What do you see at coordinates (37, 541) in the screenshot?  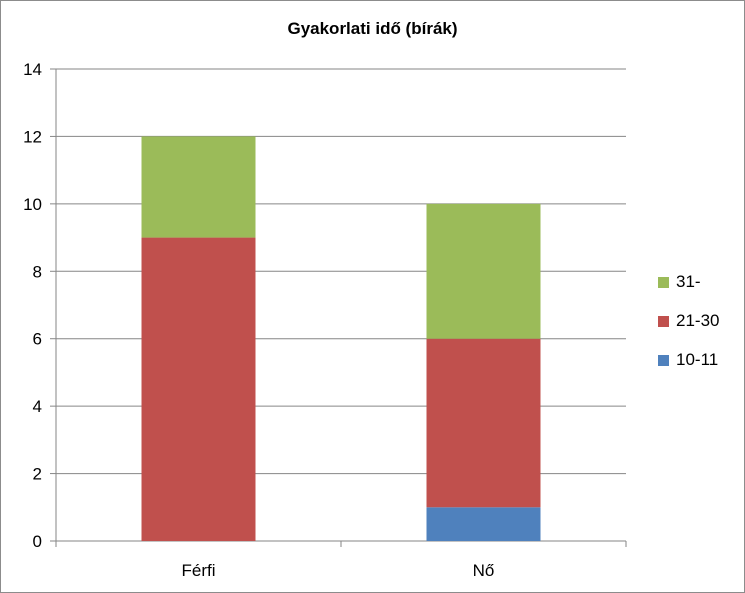 I see `y-tick-label: 0` at bounding box center [37, 541].